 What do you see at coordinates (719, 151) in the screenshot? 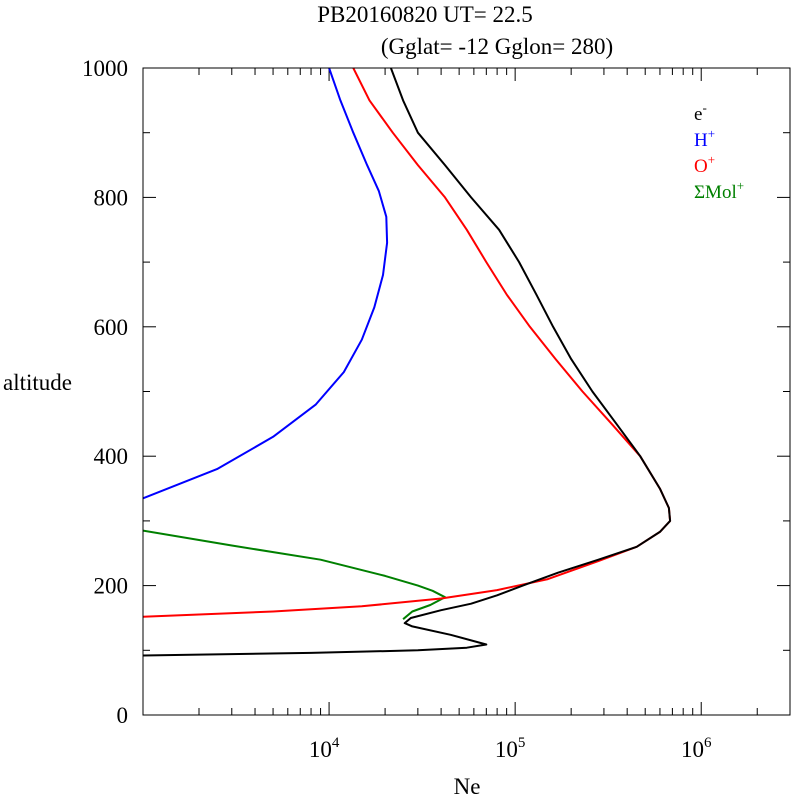
I see `legend: e-H+O+ΣMol+` at bounding box center [719, 151].